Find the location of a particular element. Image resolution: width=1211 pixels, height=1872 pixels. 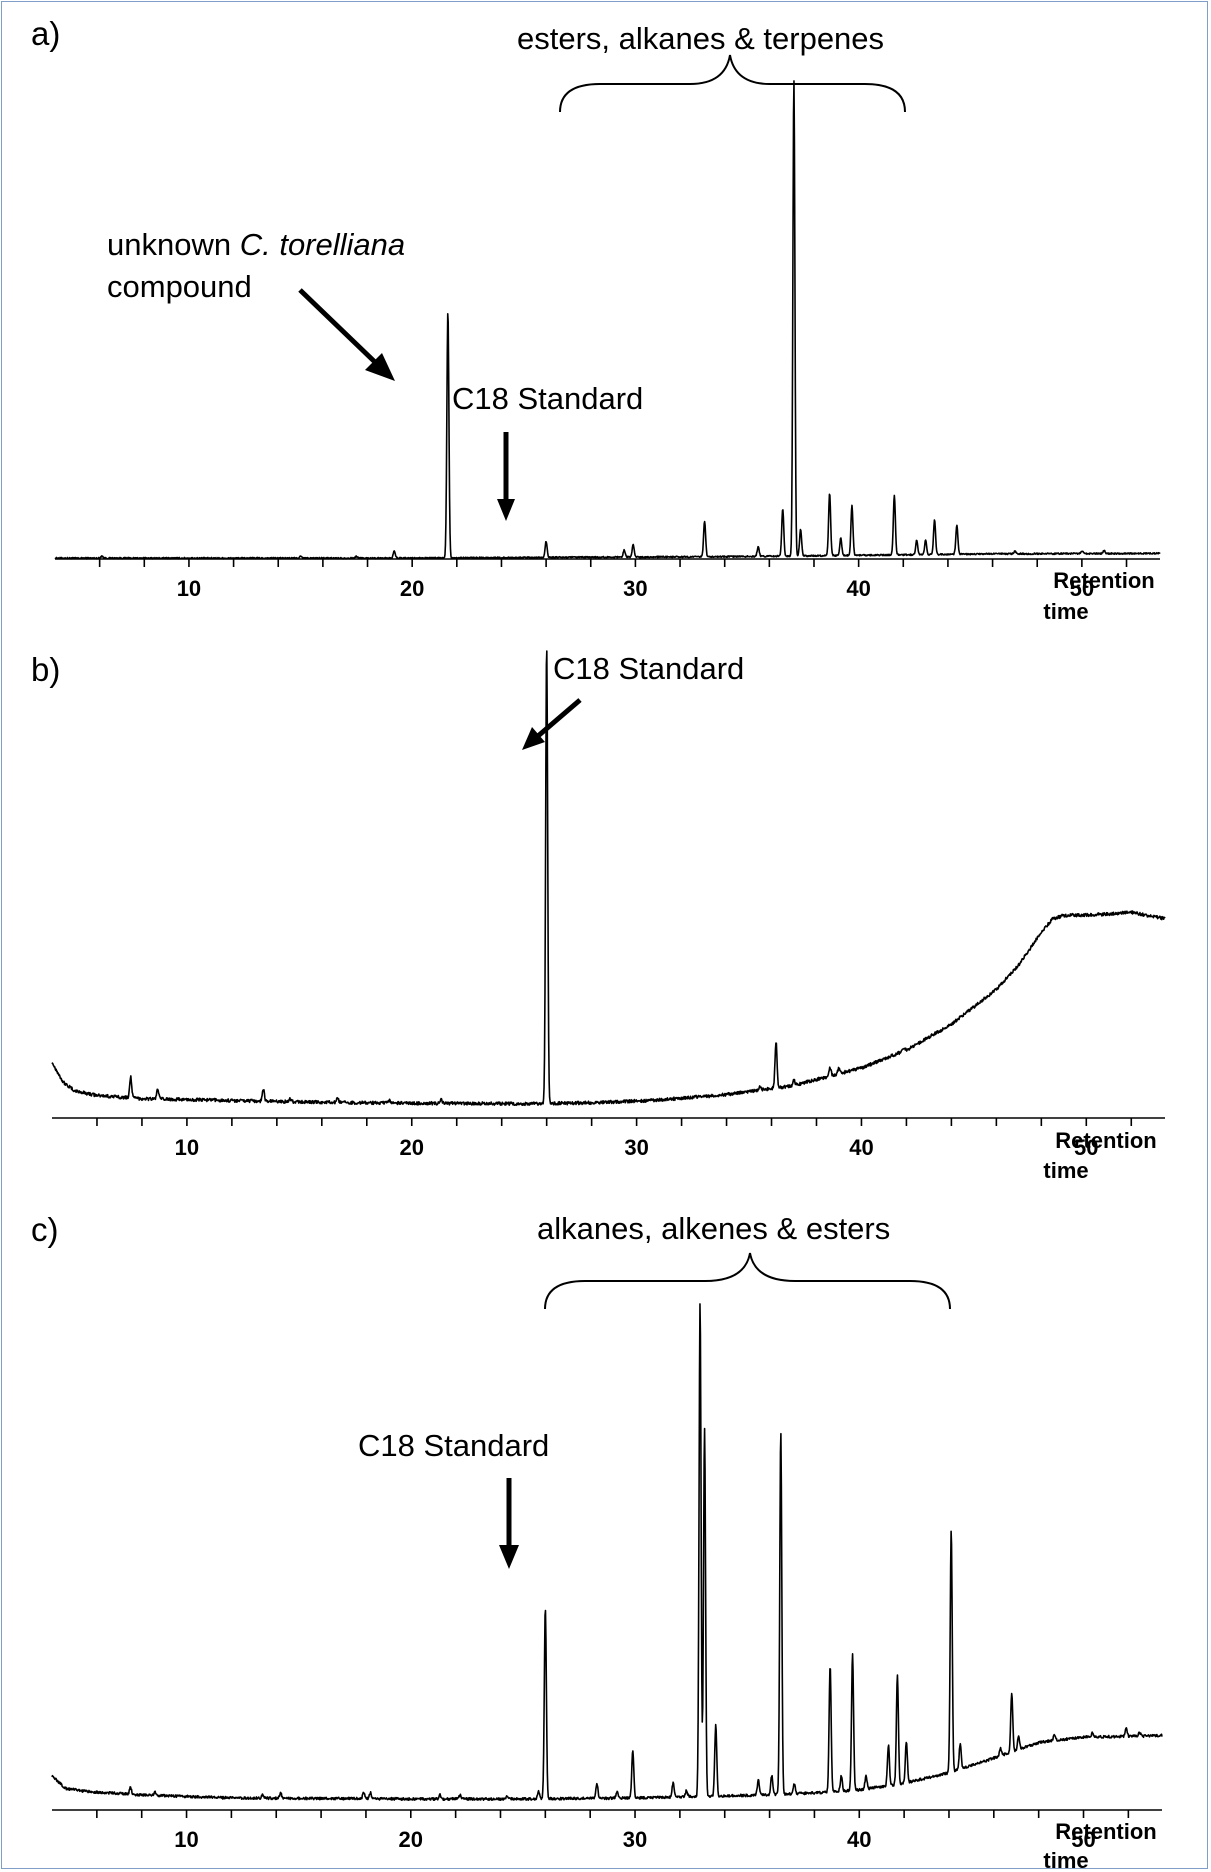

panel-b-axis-title-line1: Retention is located at coordinates (1105, 1140).